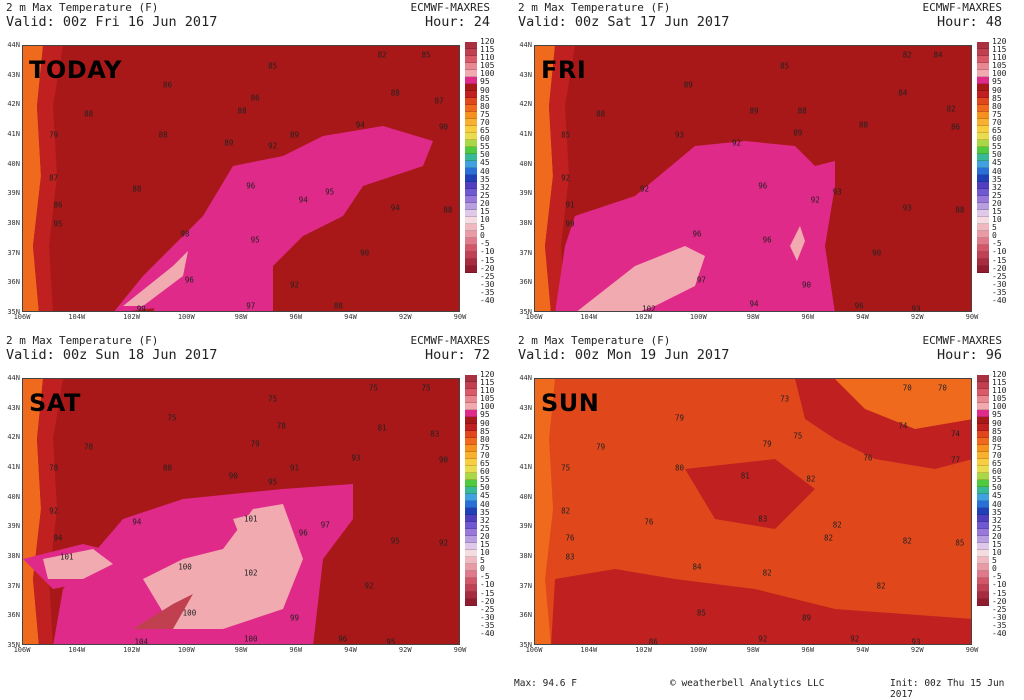  What do you see at coordinates (947, 689) in the screenshot?
I see `footer-init: Init: 00z Thu 15 Jun 2017` at bounding box center [947, 689].